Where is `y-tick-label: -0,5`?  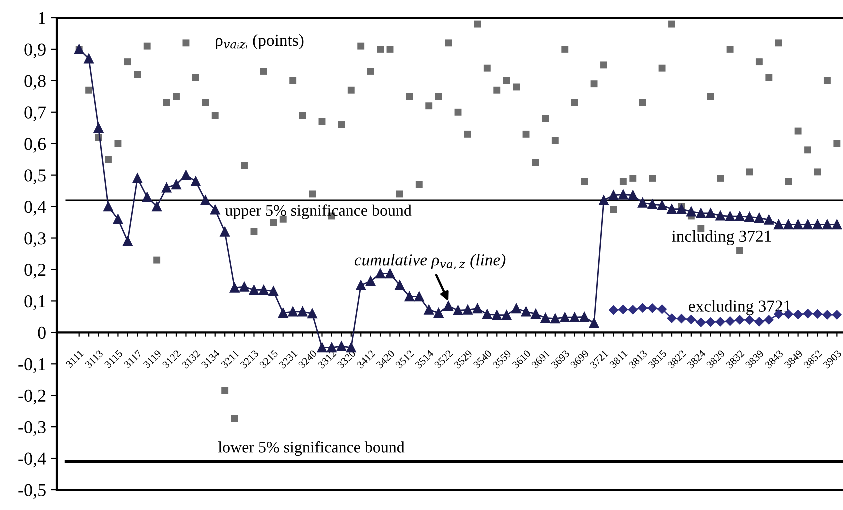 y-tick-label: -0,5 is located at coordinates (32, 492).